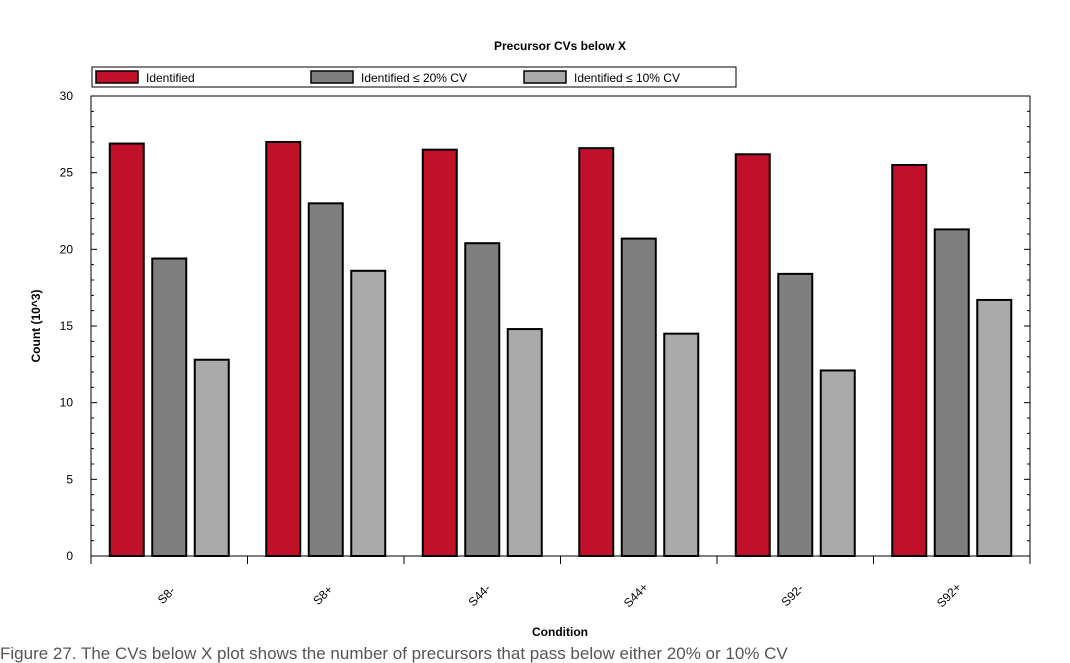  Describe the element at coordinates (69, 556) in the screenshot. I see `y-tick-label: 0` at that location.